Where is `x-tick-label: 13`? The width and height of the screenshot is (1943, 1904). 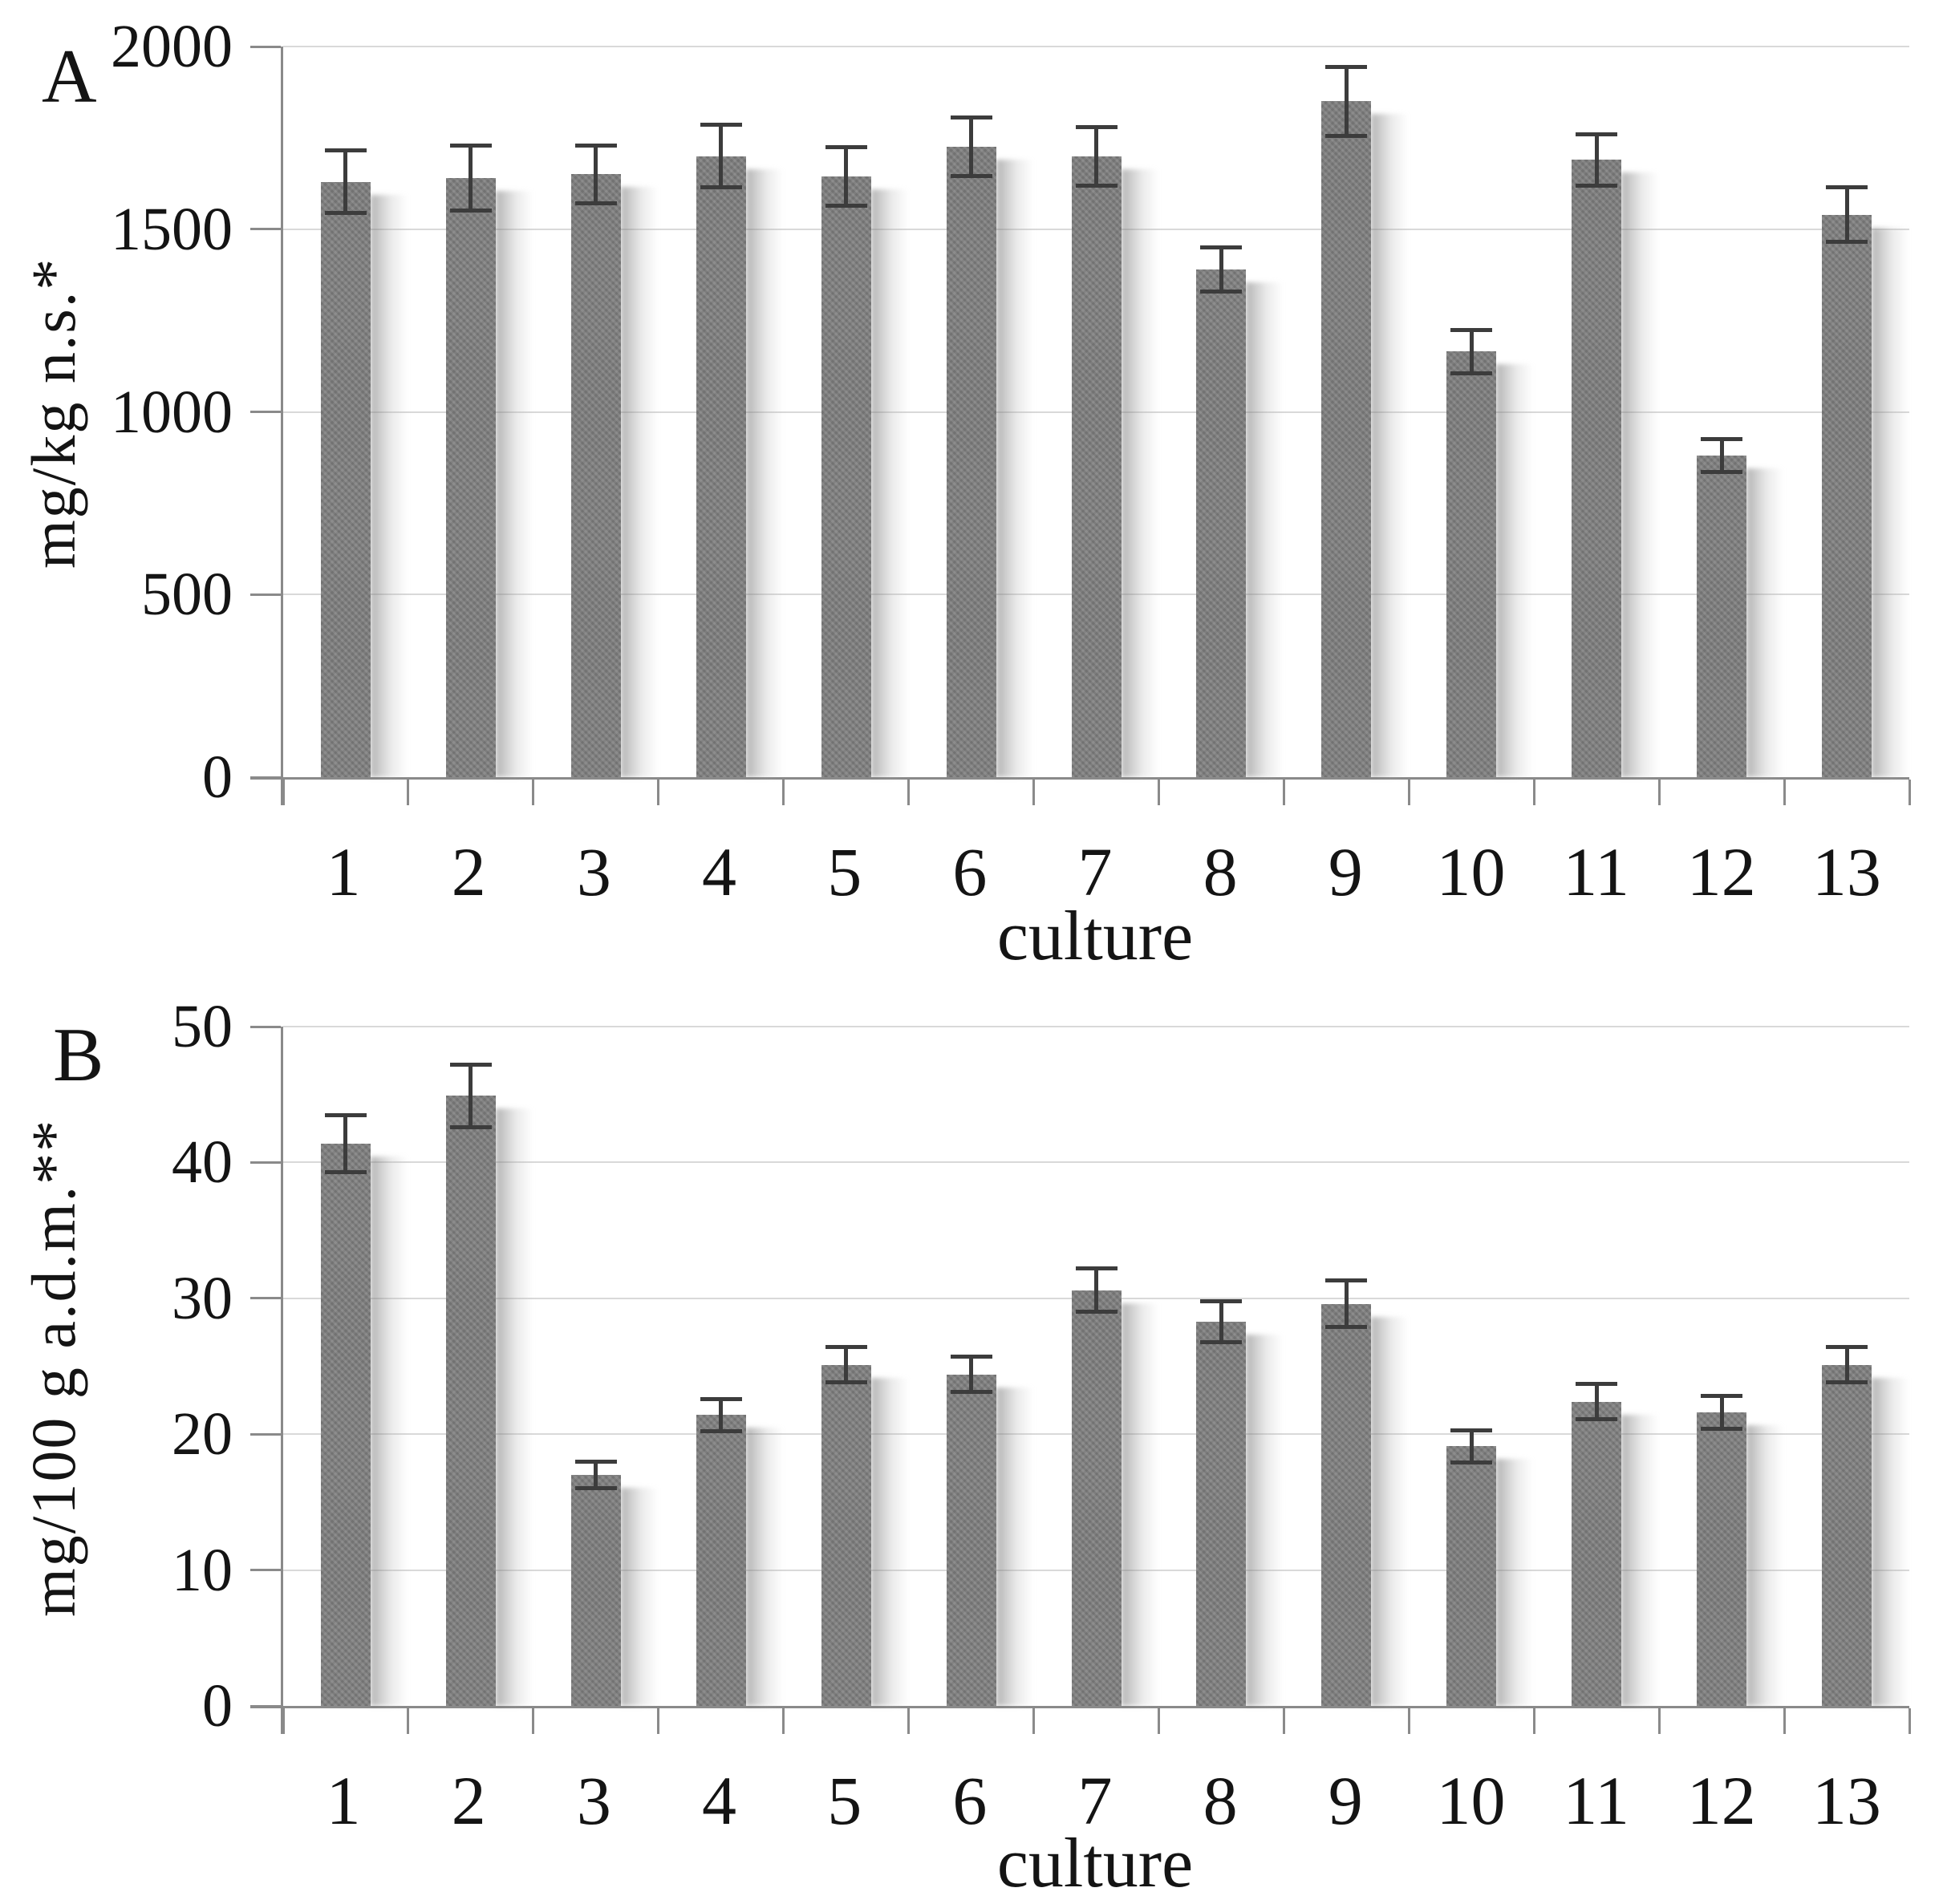 x-tick-label: 13 is located at coordinates (1846, 1801).